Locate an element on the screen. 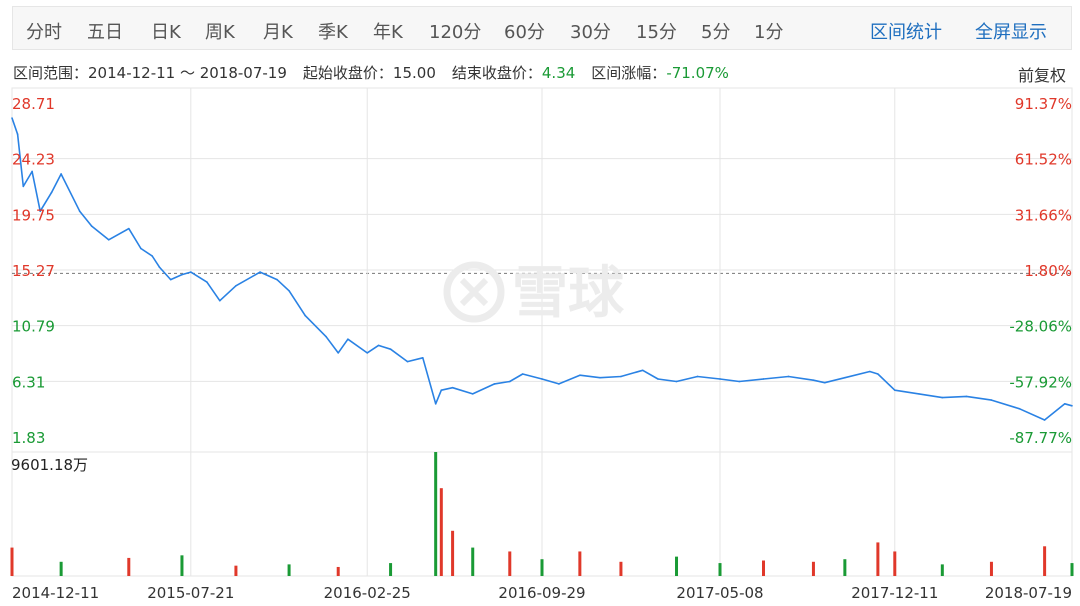 The height and width of the screenshot is (606, 1080). tab-1min: 1分 is located at coordinates (769, 32).